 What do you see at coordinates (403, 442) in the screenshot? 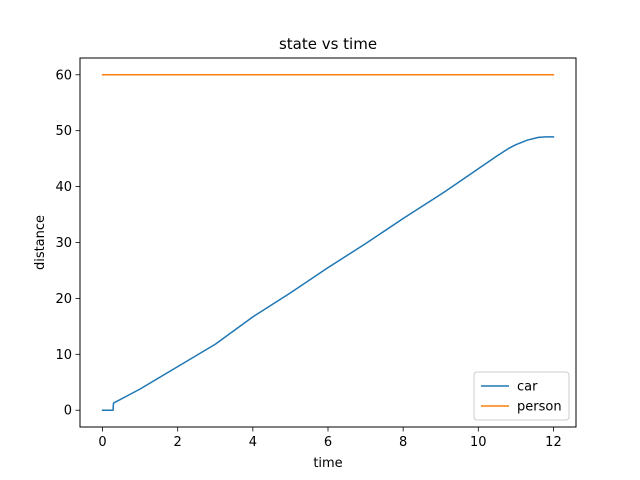
I see `x-tick-label: 8` at bounding box center [403, 442].